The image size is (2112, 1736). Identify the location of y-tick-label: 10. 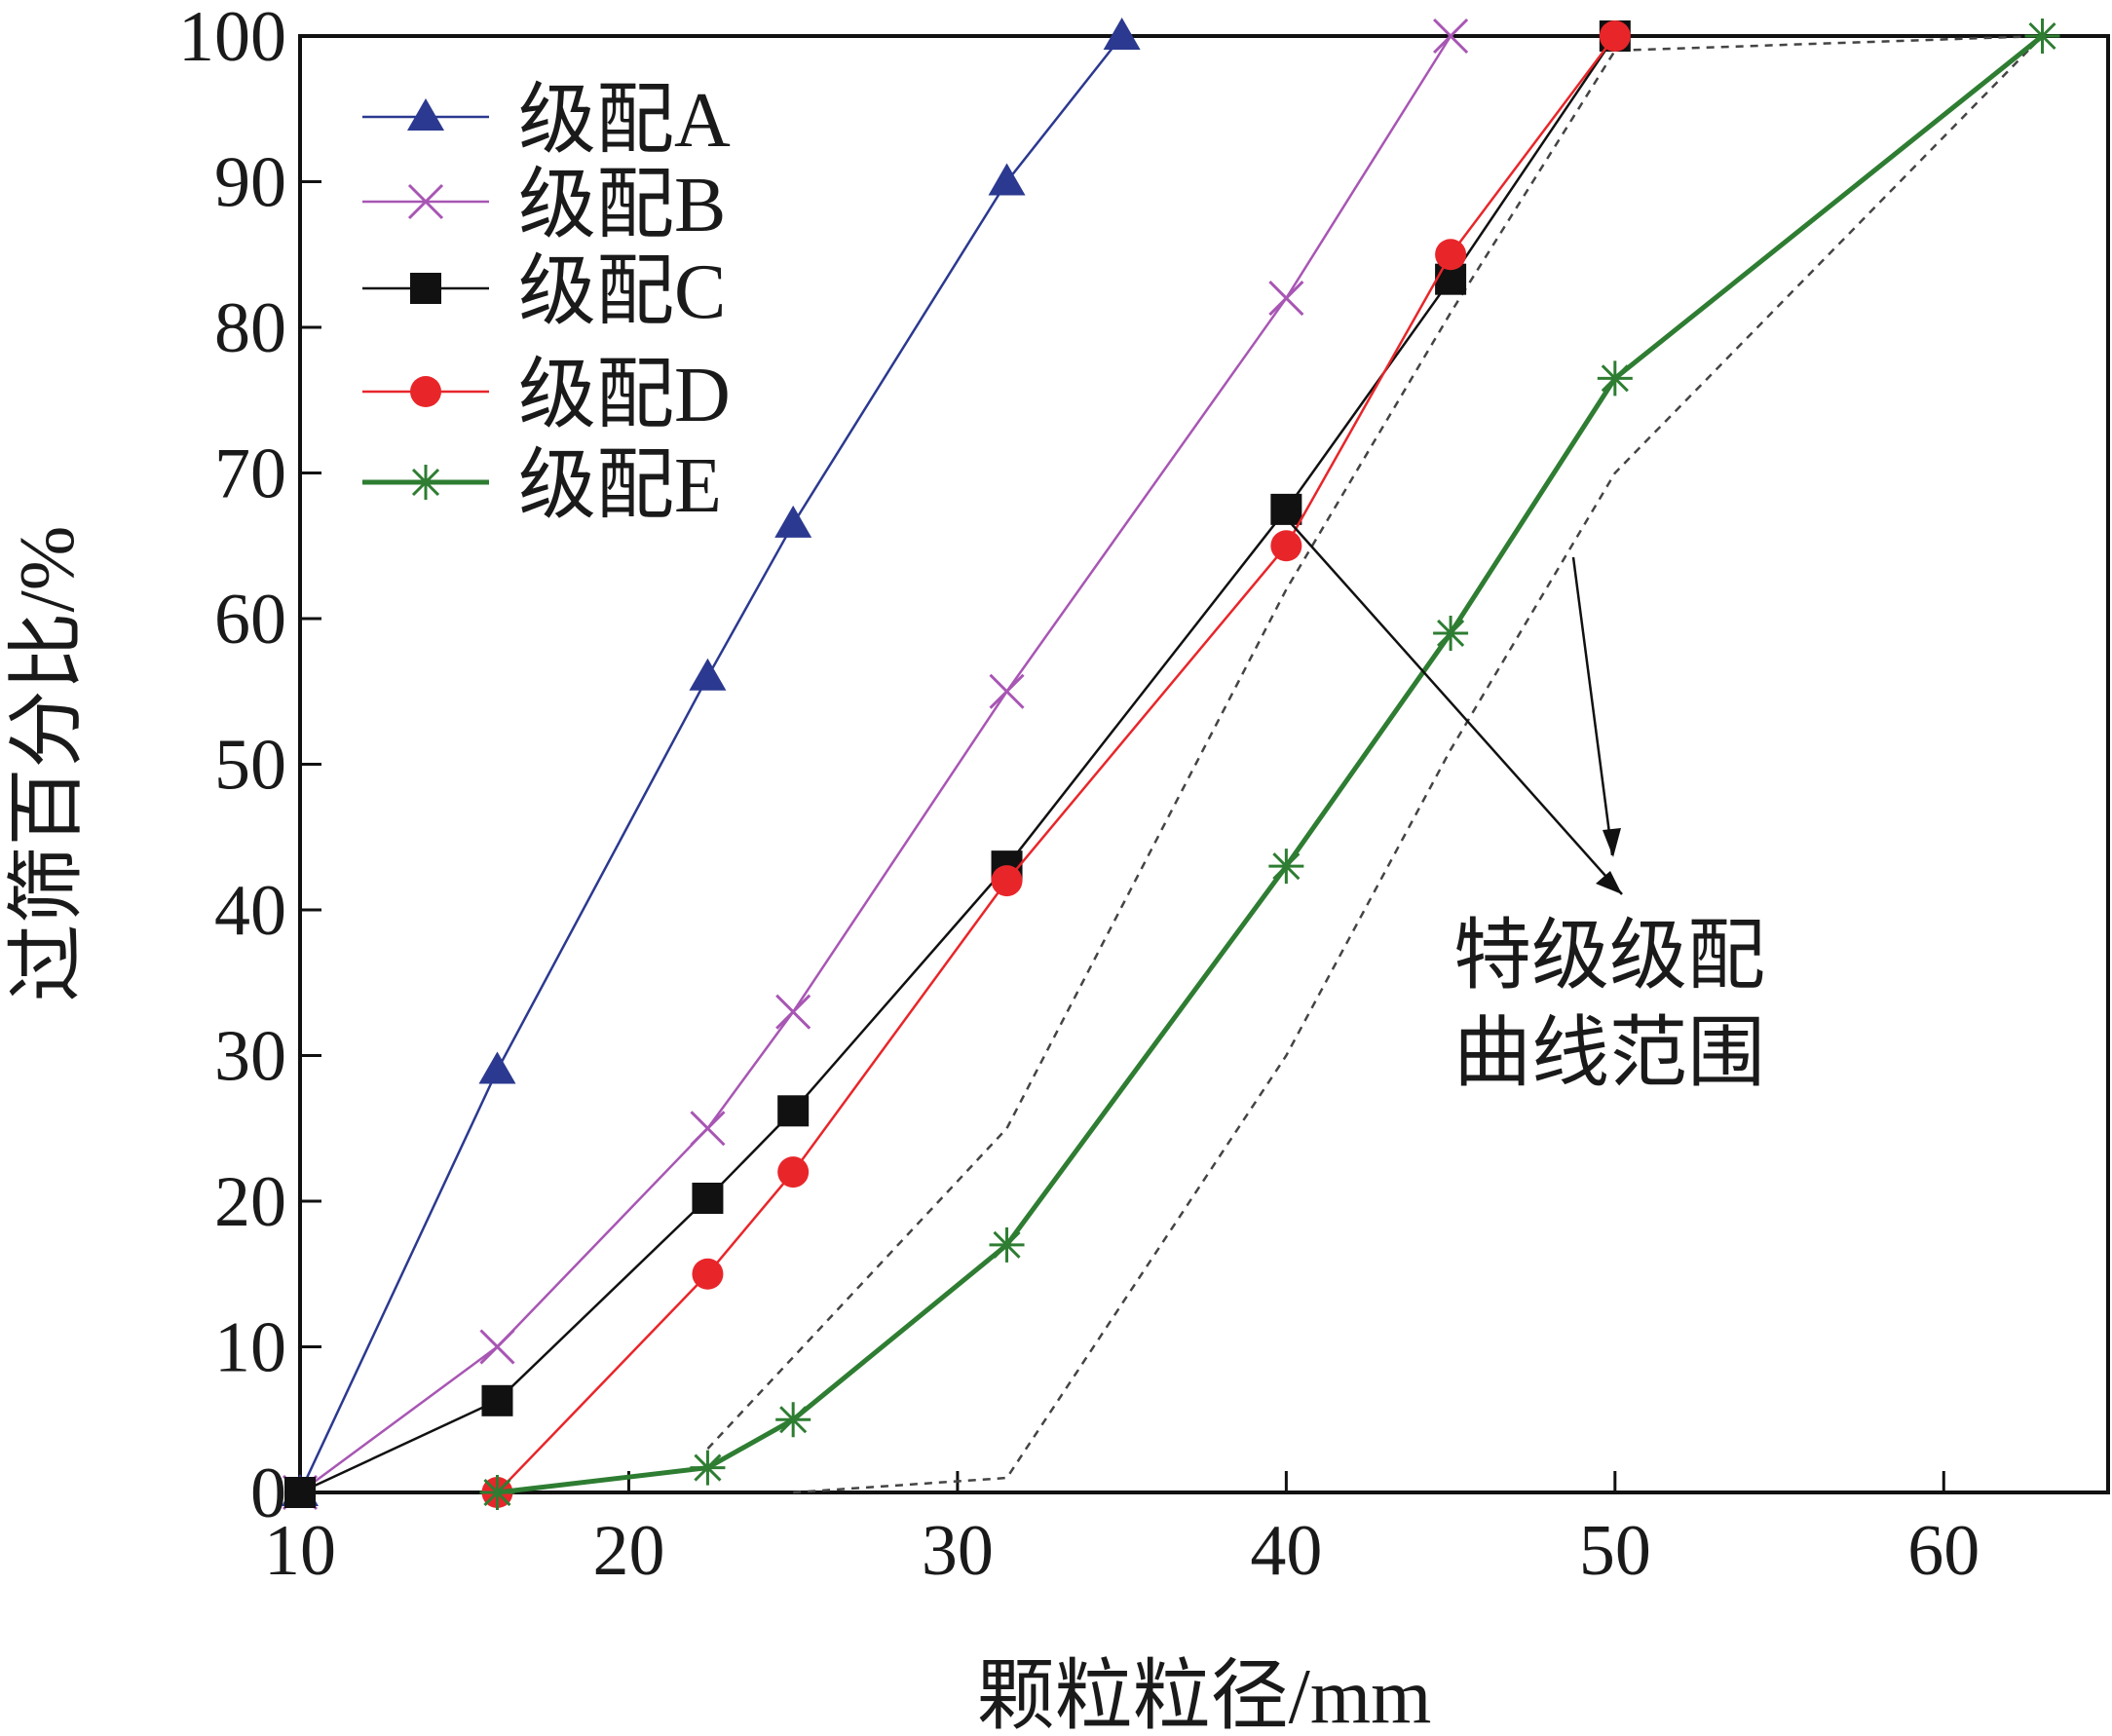
(250, 1348).